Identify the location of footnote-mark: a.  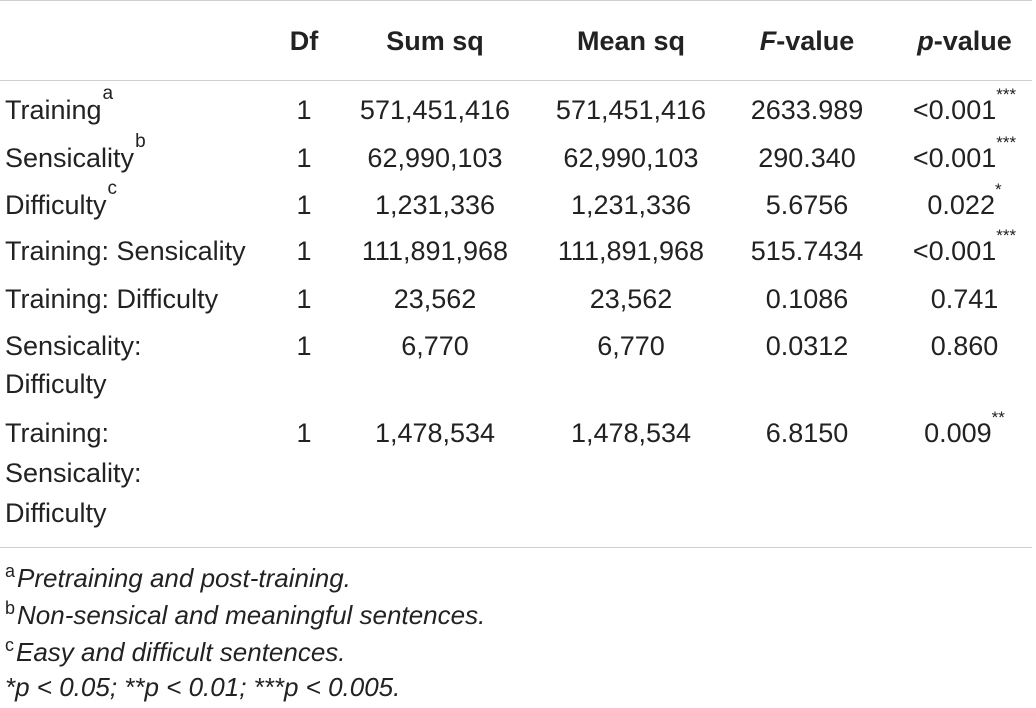
(10, 571).